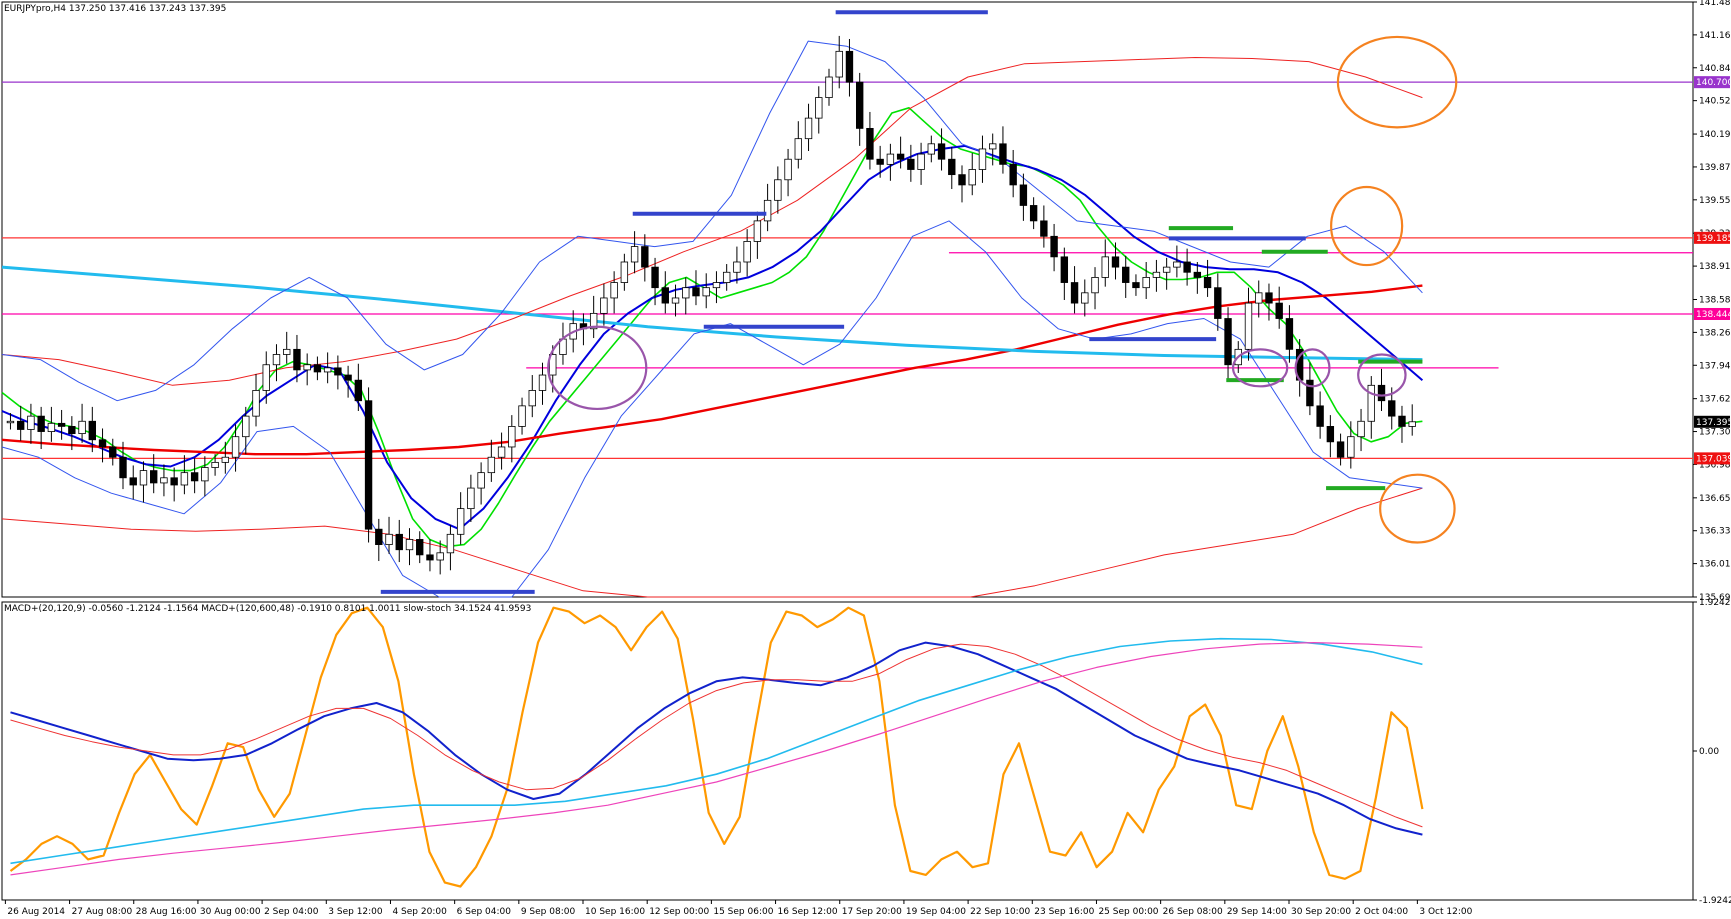  Describe the element at coordinates (1715, 301) in the screenshot. I see `price-tick-label: 138.585` at that location.